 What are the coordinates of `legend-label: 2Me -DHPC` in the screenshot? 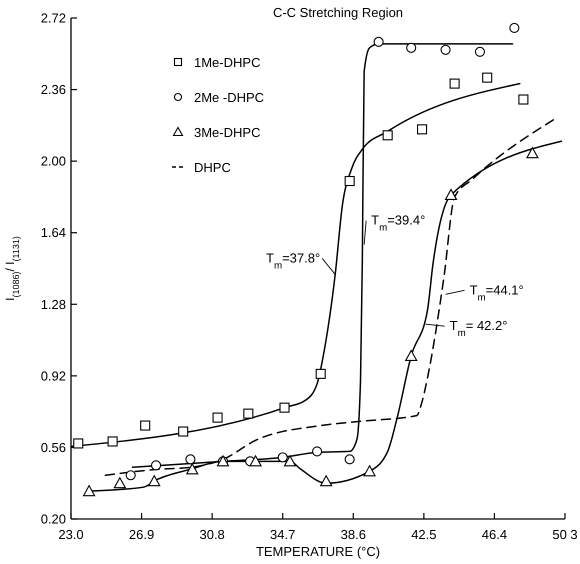 It's located at (229, 97).